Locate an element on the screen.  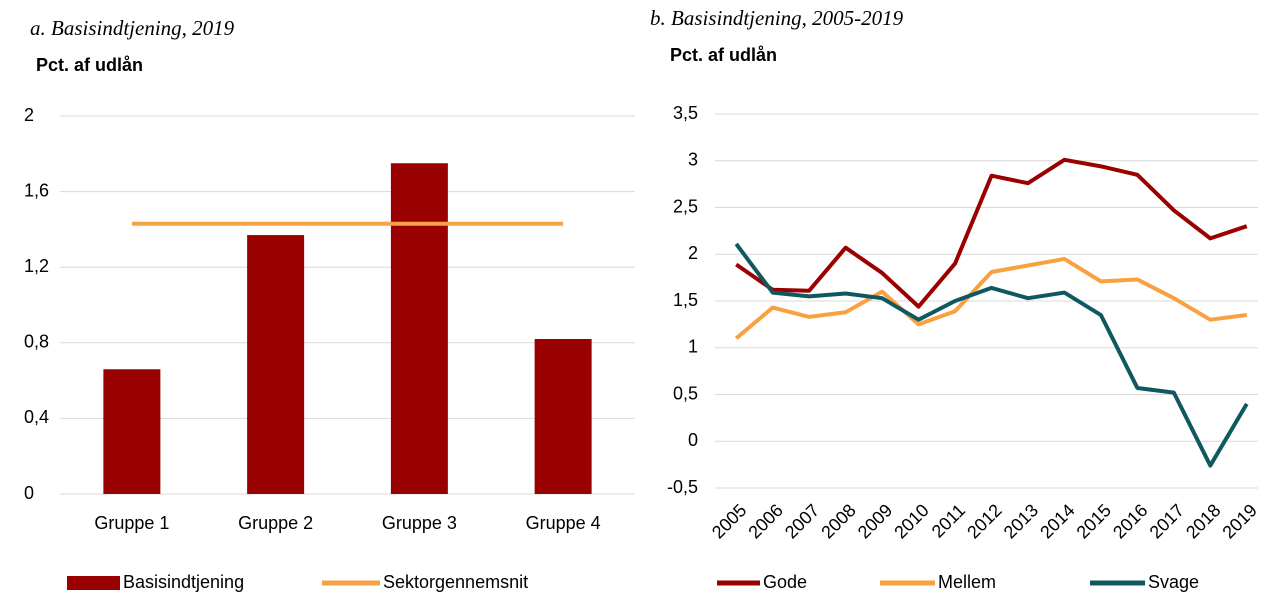
legend-label: Gode is located at coordinates (785, 582).